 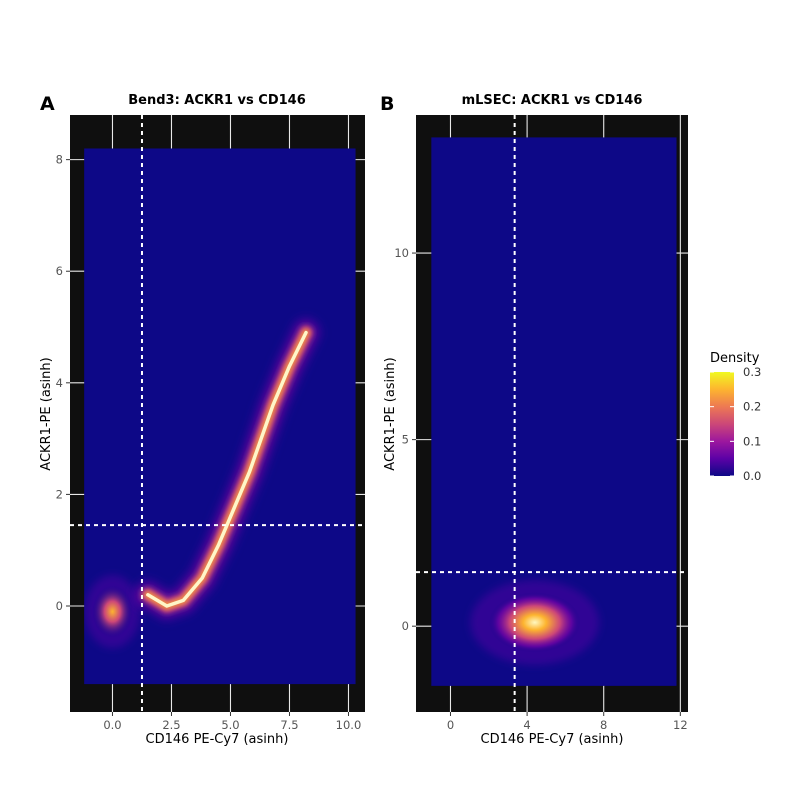 What do you see at coordinates (227, 469) in the screenshot?
I see `panel-a-density-ridge` at bounding box center [227, 469].